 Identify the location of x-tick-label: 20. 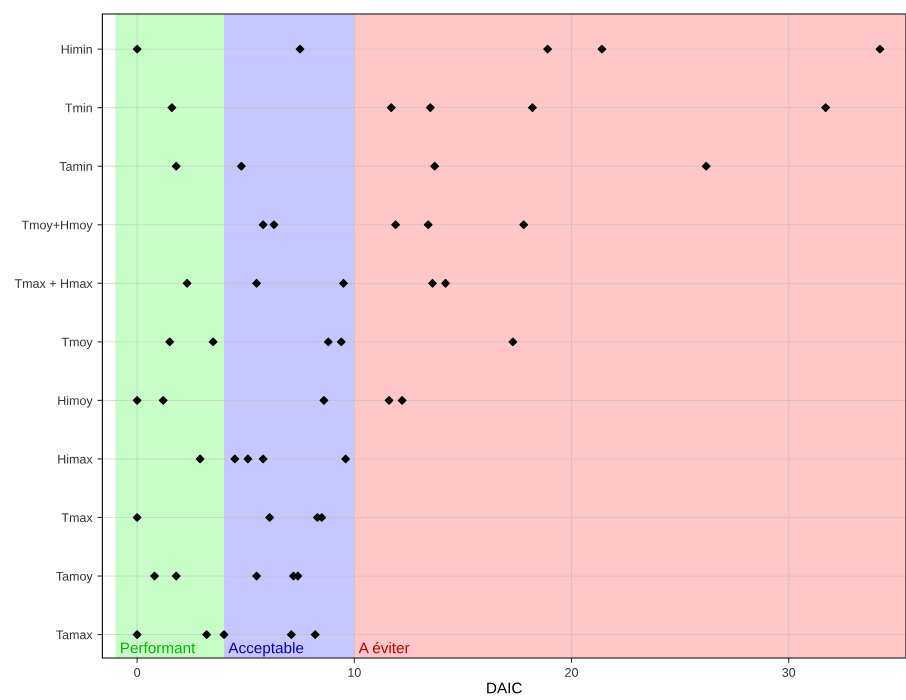
(571, 672).